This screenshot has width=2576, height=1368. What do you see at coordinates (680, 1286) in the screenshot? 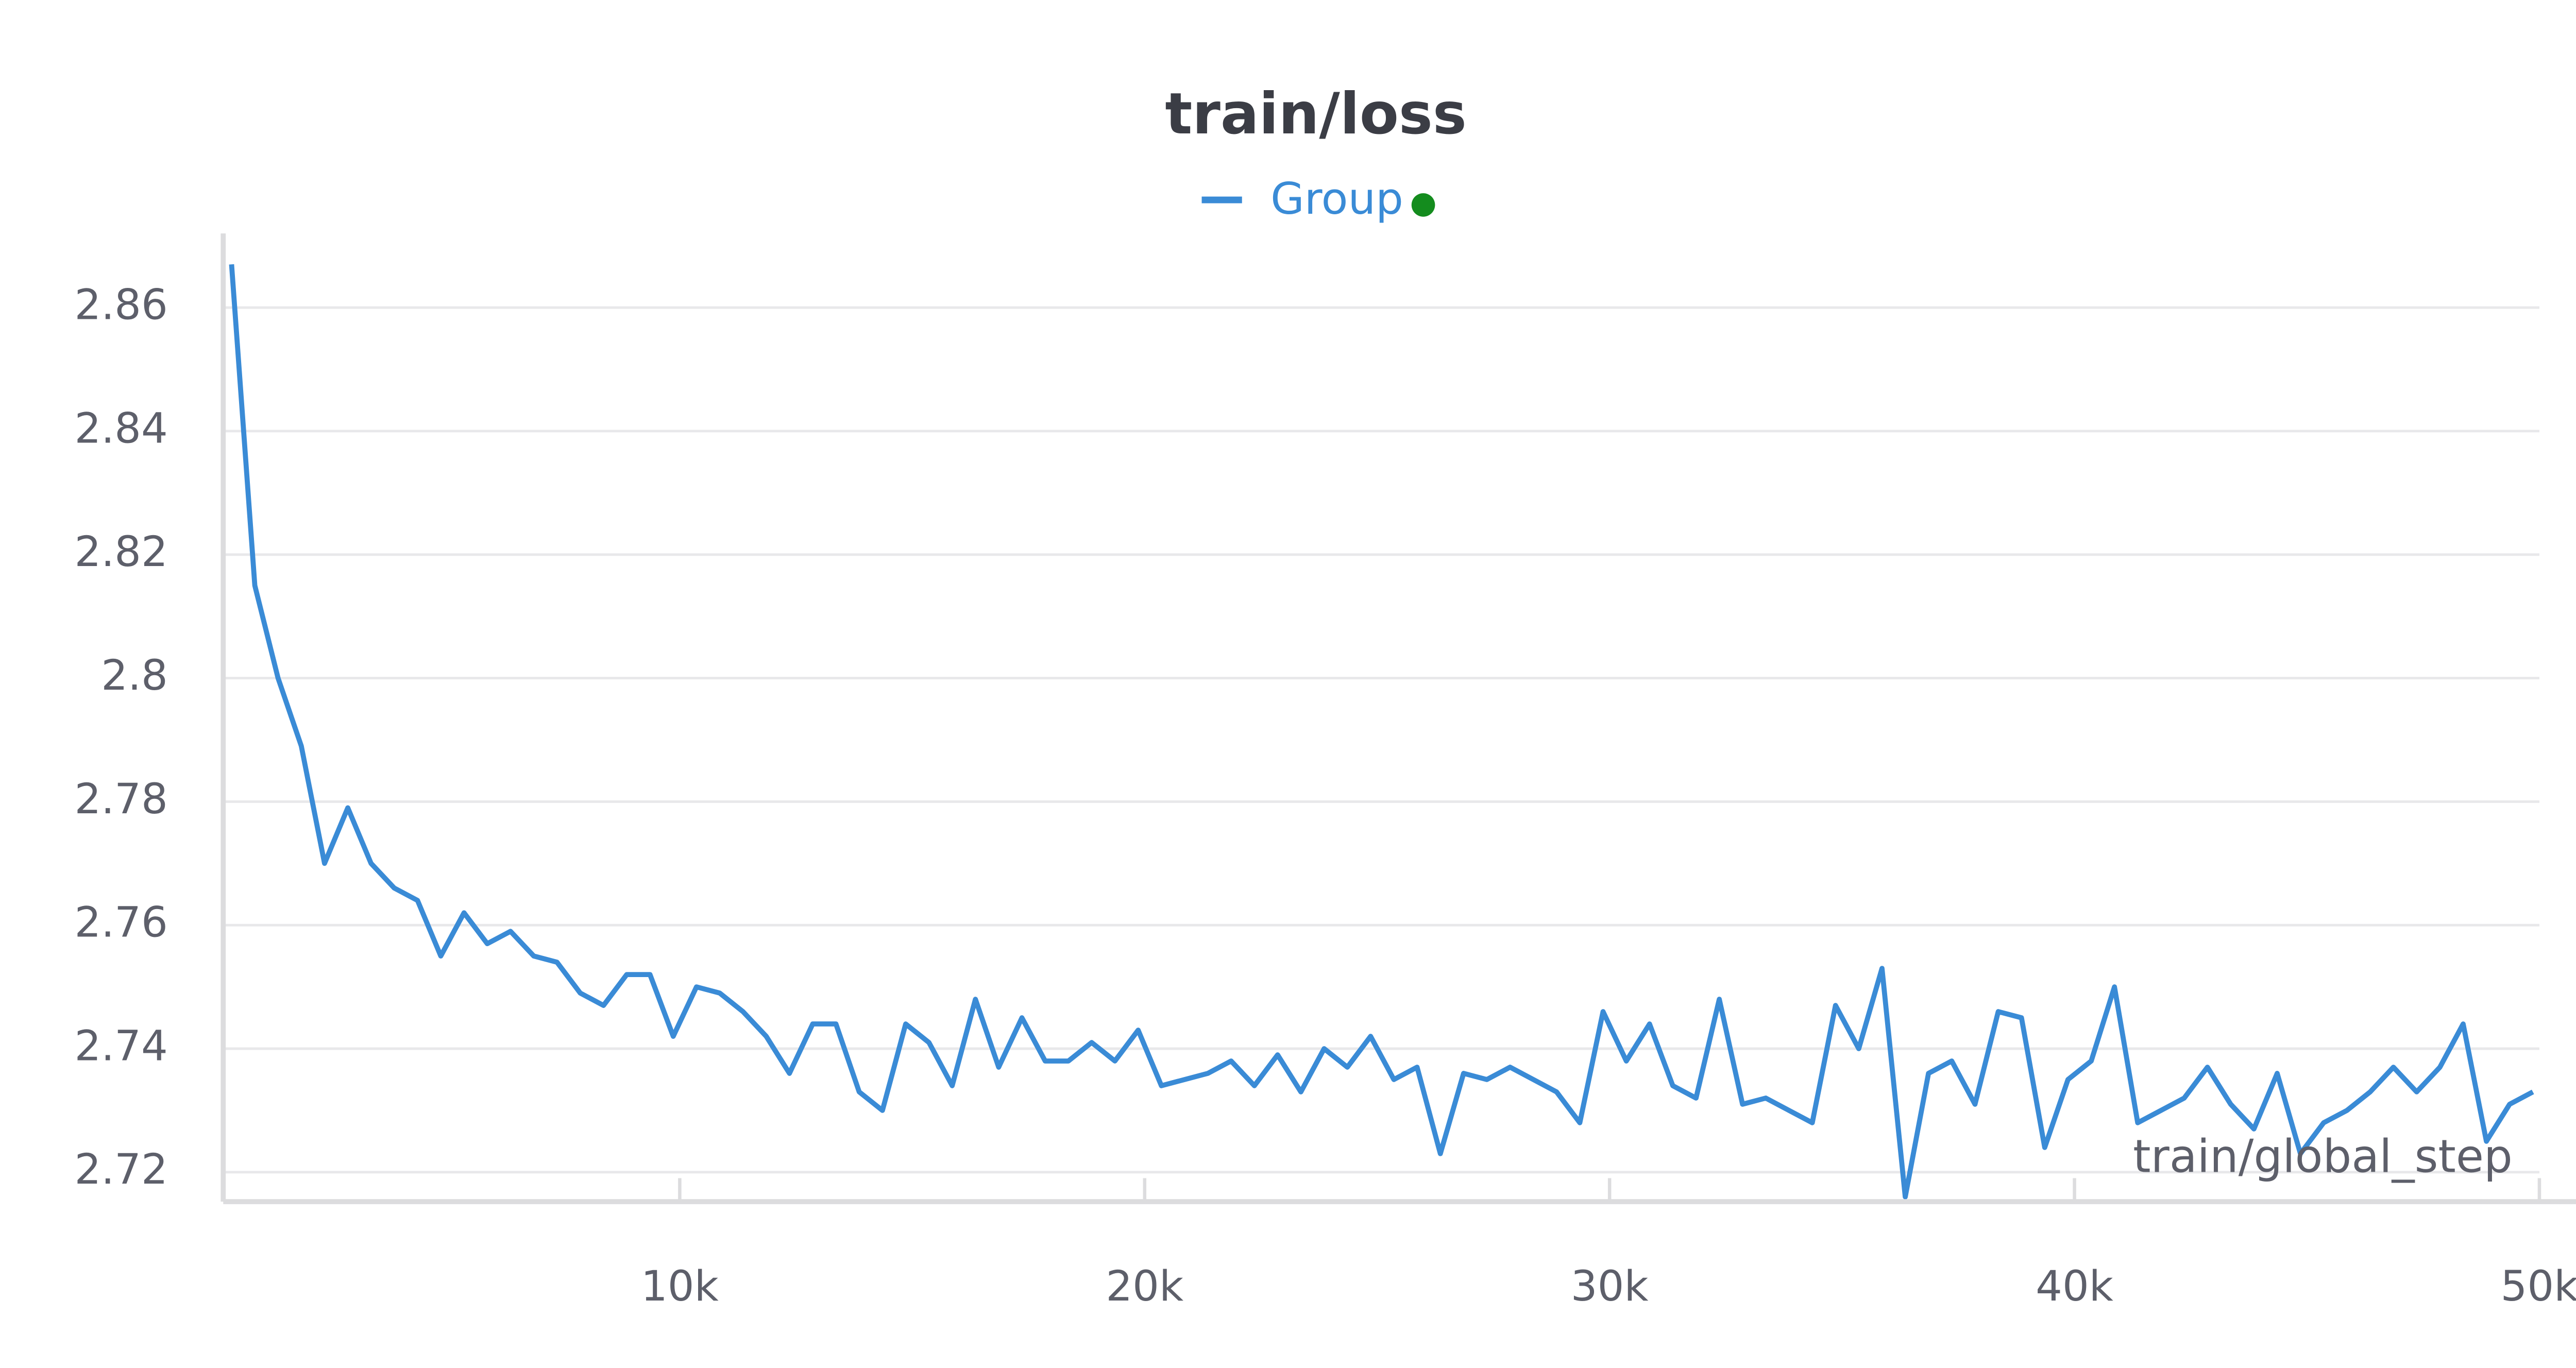
I see `x-tick-label: 10k` at bounding box center [680, 1286].